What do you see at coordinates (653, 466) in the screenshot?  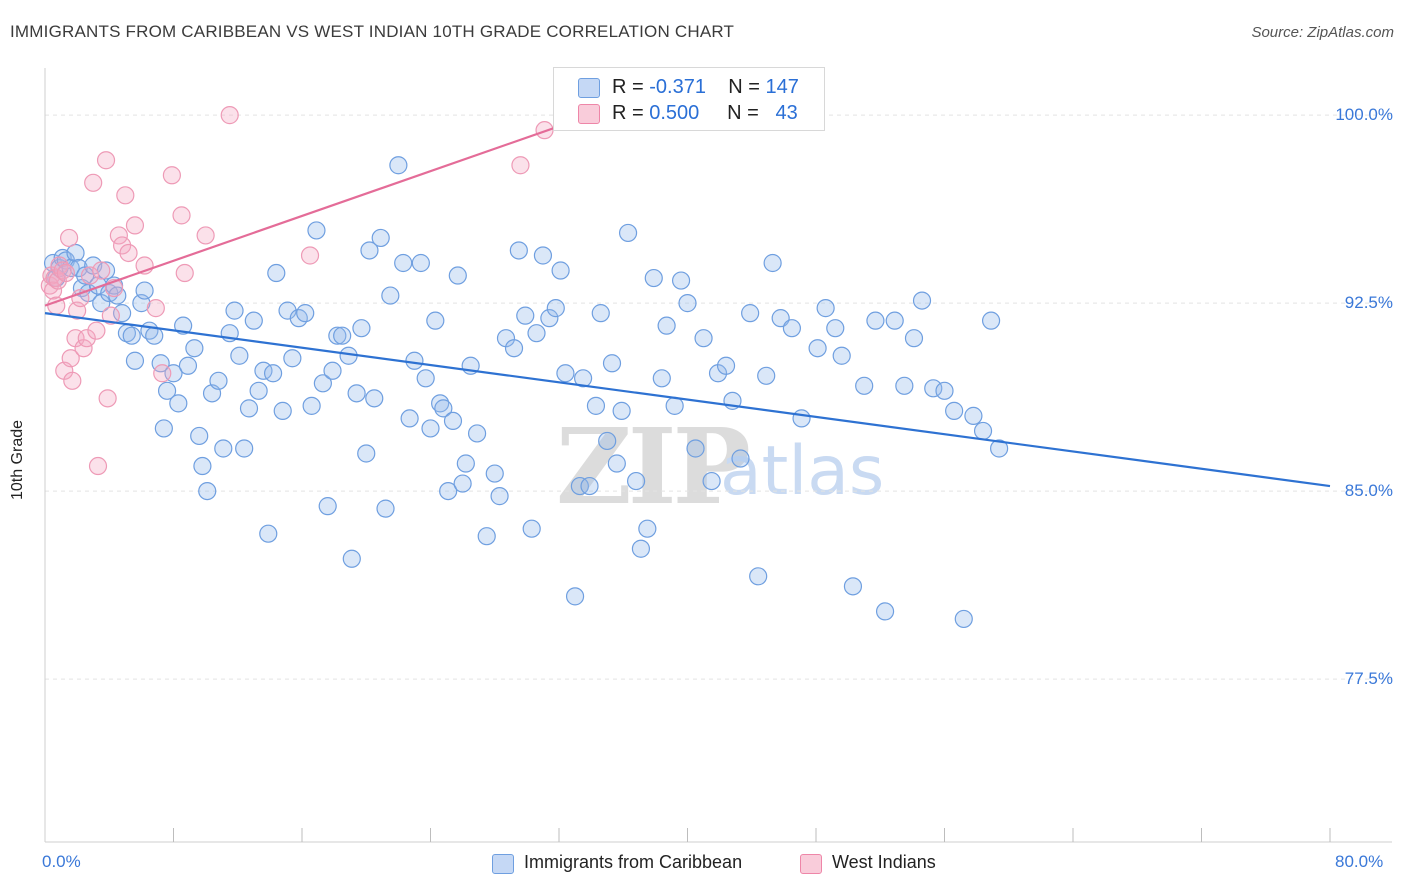 I see `watermark-zip: ZIP` at bounding box center [653, 466].